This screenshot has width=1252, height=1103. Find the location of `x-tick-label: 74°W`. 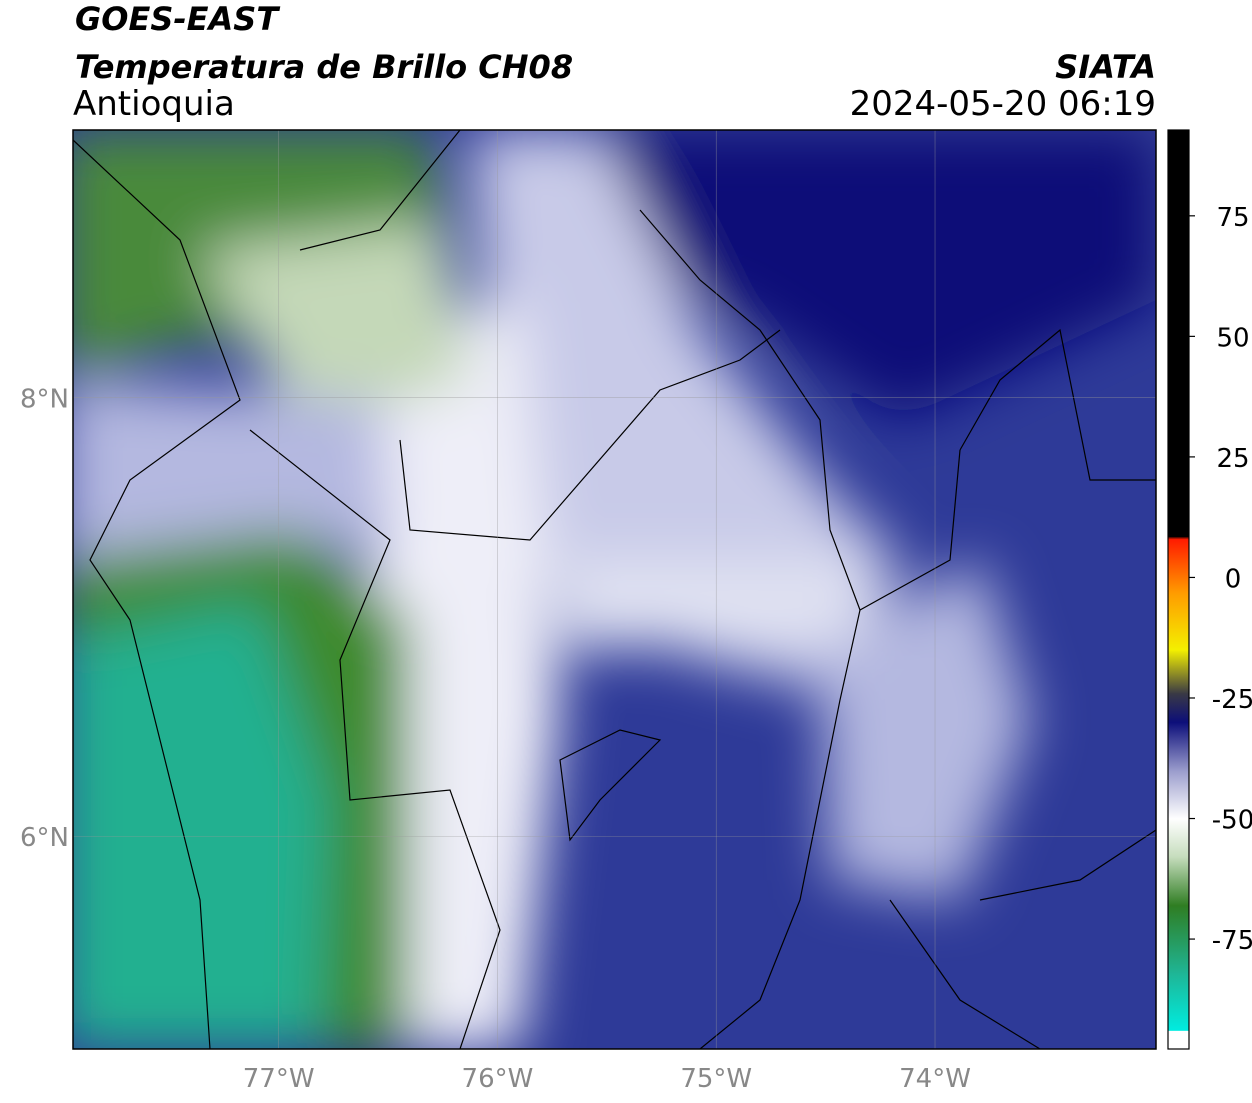

x-tick-label: 74°W is located at coordinates (935, 1079).